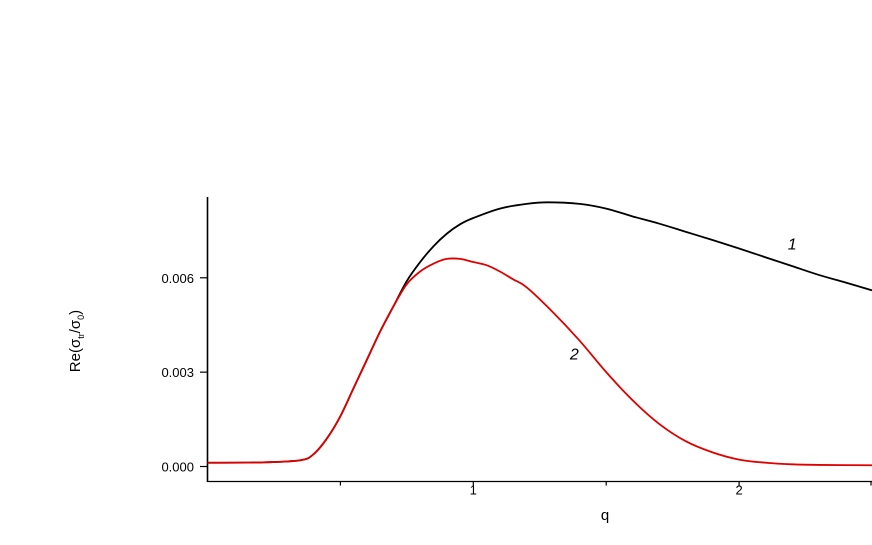 The height and width of the screenshot is (545, 872). I want to click on annotation-layer: 12, so click(683, 299).